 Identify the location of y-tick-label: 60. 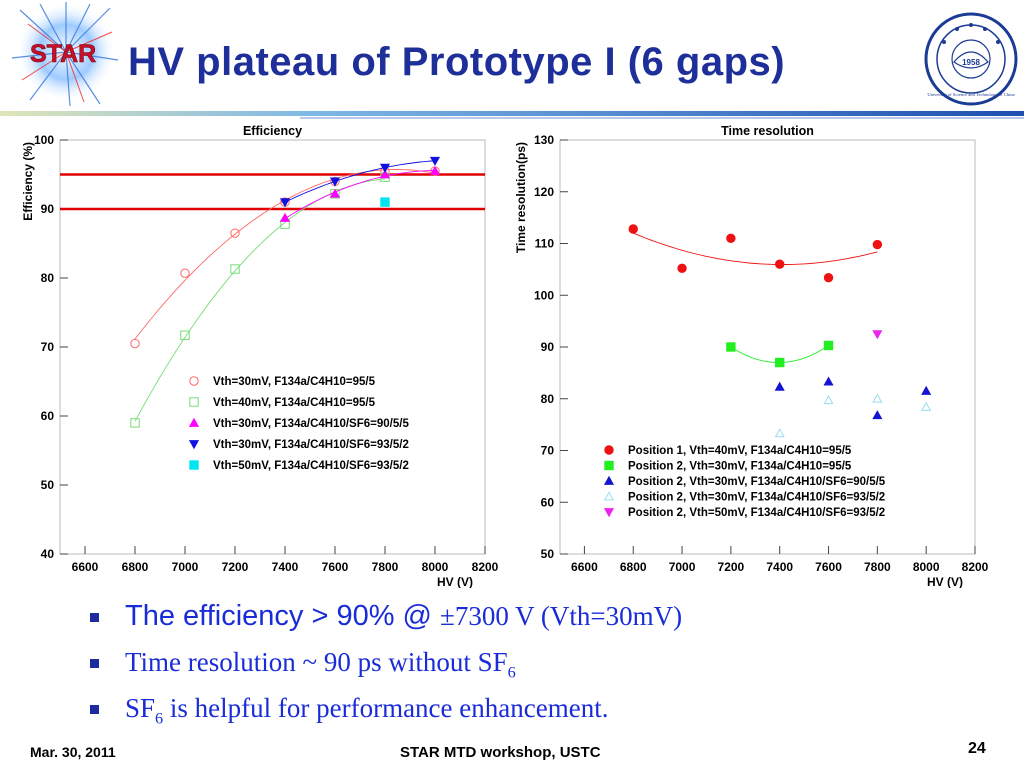
(548, 502).